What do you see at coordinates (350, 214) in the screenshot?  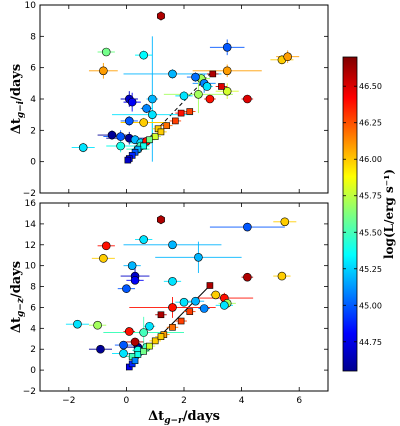 I see `colorbar-gradient` at bounding box center [350, 214].